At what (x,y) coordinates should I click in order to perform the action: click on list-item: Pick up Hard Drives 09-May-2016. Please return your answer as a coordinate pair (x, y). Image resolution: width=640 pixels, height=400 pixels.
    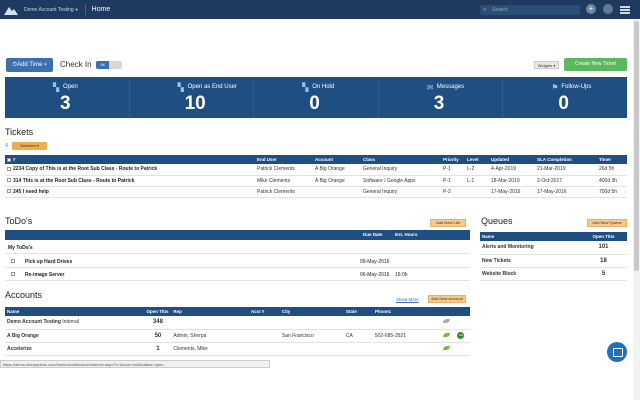
    Looking at the image, I should click on (237, 262).